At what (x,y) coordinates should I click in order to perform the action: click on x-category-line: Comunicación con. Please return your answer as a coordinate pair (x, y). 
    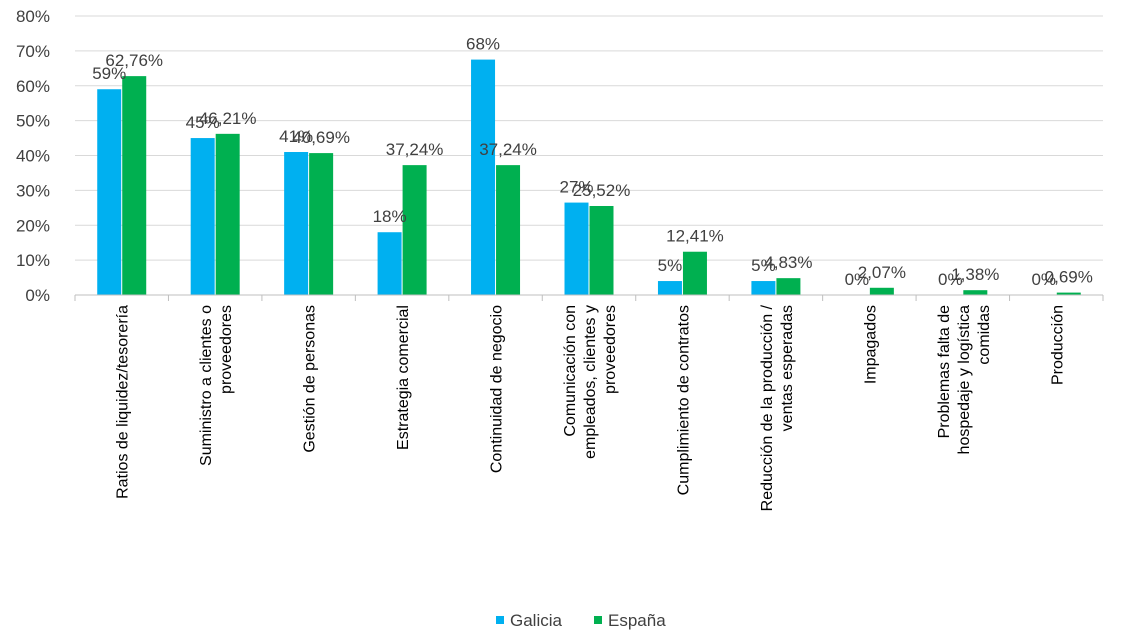
    Looking at the image, I should click on (570, 371).